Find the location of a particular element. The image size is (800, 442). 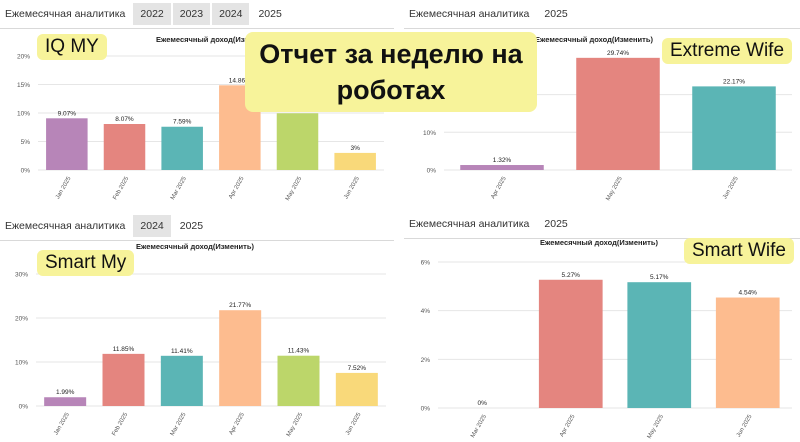

y-tick-label: 15% is located at coordinates (23, 85).